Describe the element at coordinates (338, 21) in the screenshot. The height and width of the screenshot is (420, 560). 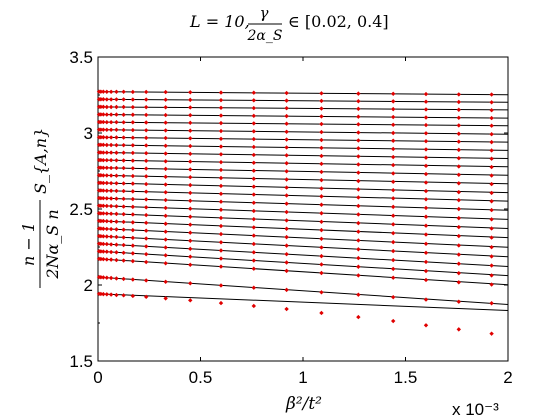
I see `title-suffix: ∈ [0.02, 0.4]` at that location.